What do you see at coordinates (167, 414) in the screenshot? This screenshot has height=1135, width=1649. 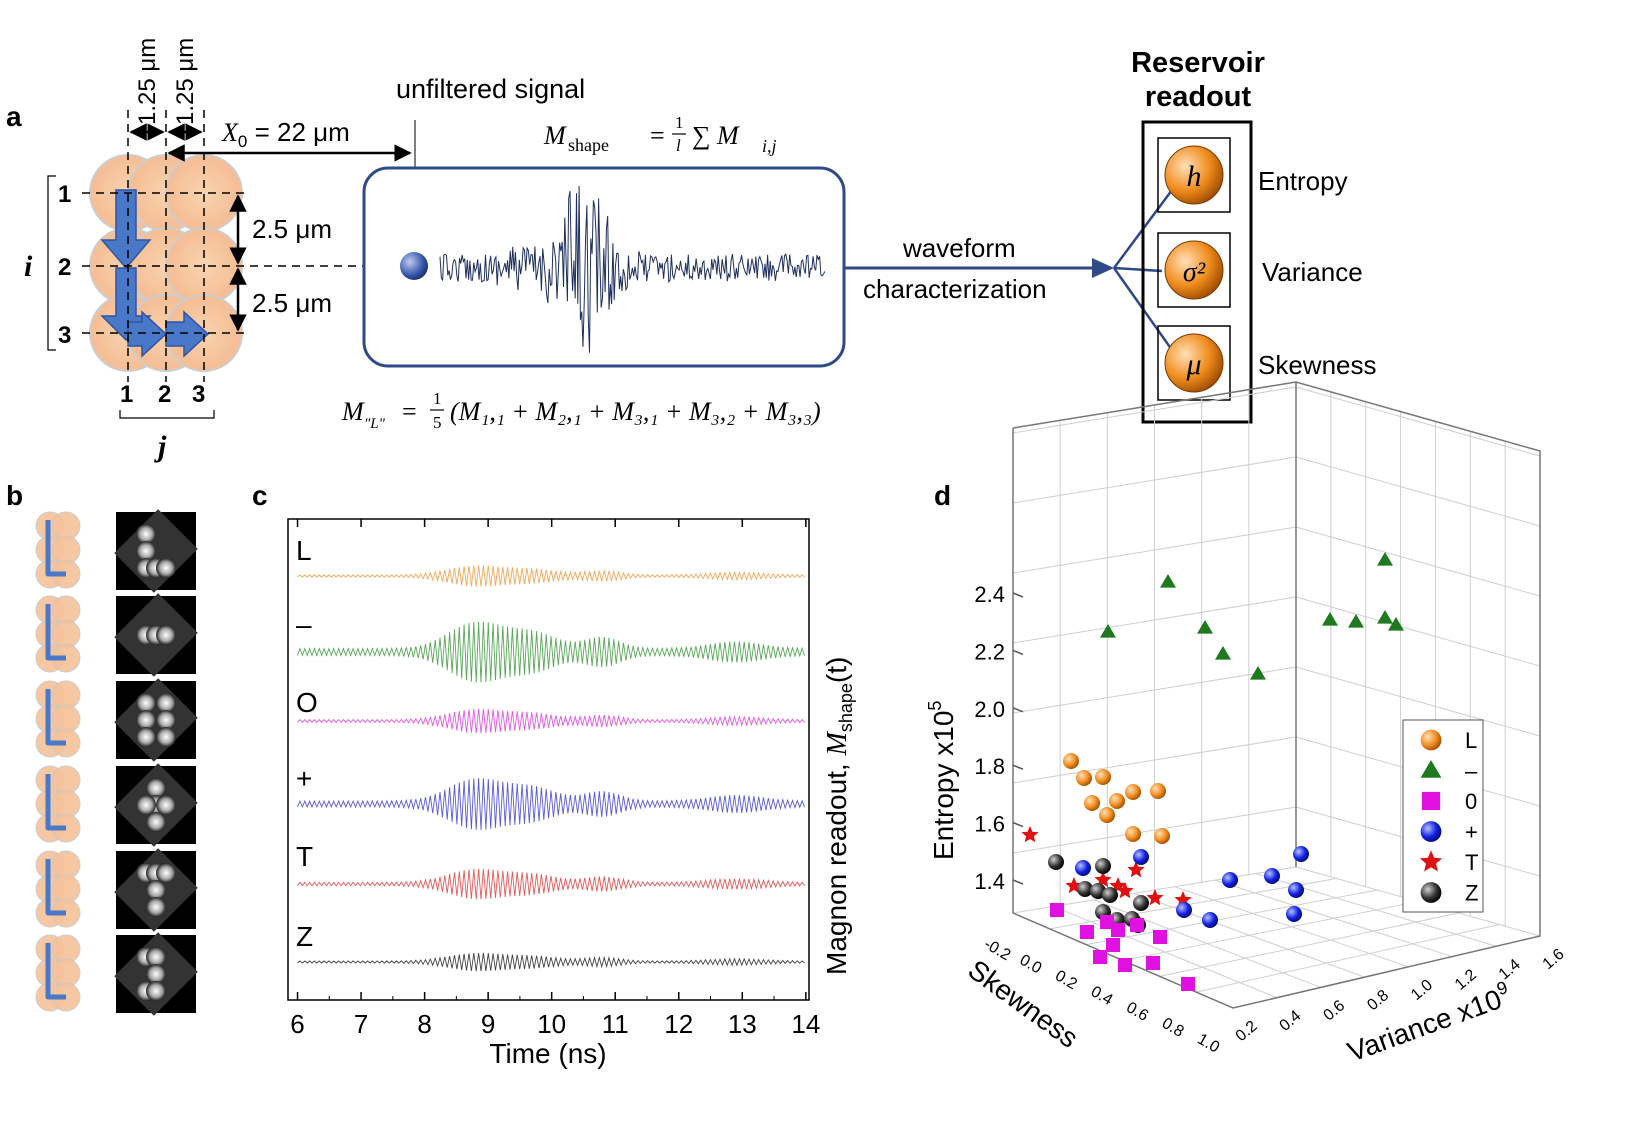 I see `j-bracket` at bounding box center [167, 414].